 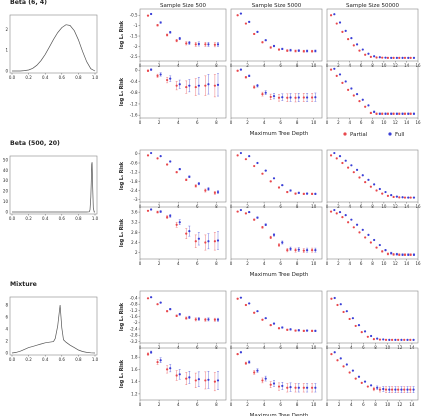 I want to click on y-tick-label: 0, so click(x=6, y=352).